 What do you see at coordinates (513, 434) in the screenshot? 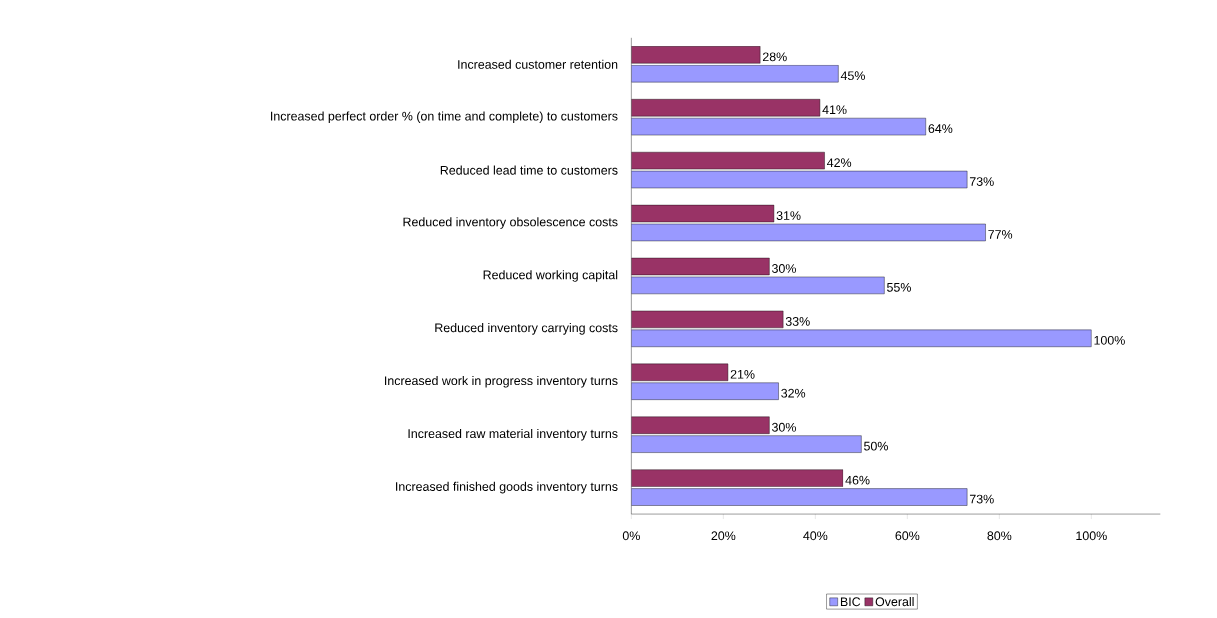
I see `y-tick-label: Increased raw material inventory turns` at bounding box center [513, 434].